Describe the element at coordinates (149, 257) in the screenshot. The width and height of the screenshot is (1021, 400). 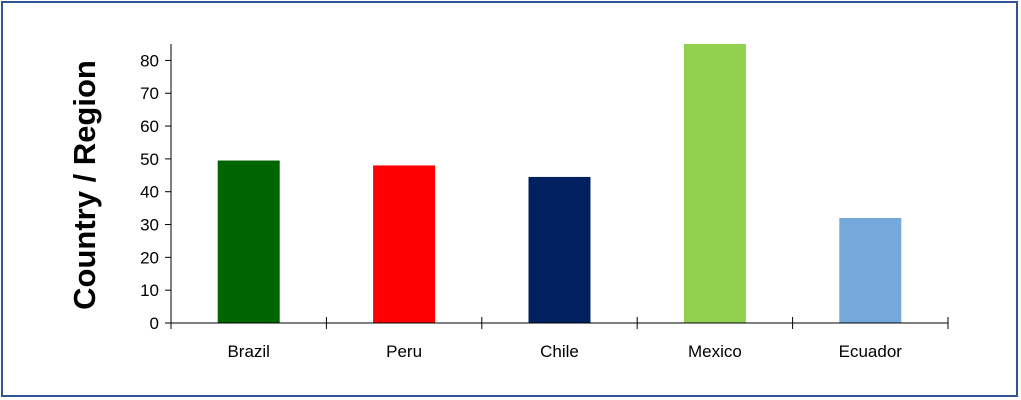
I see `y-tick-label: 20` at that location.